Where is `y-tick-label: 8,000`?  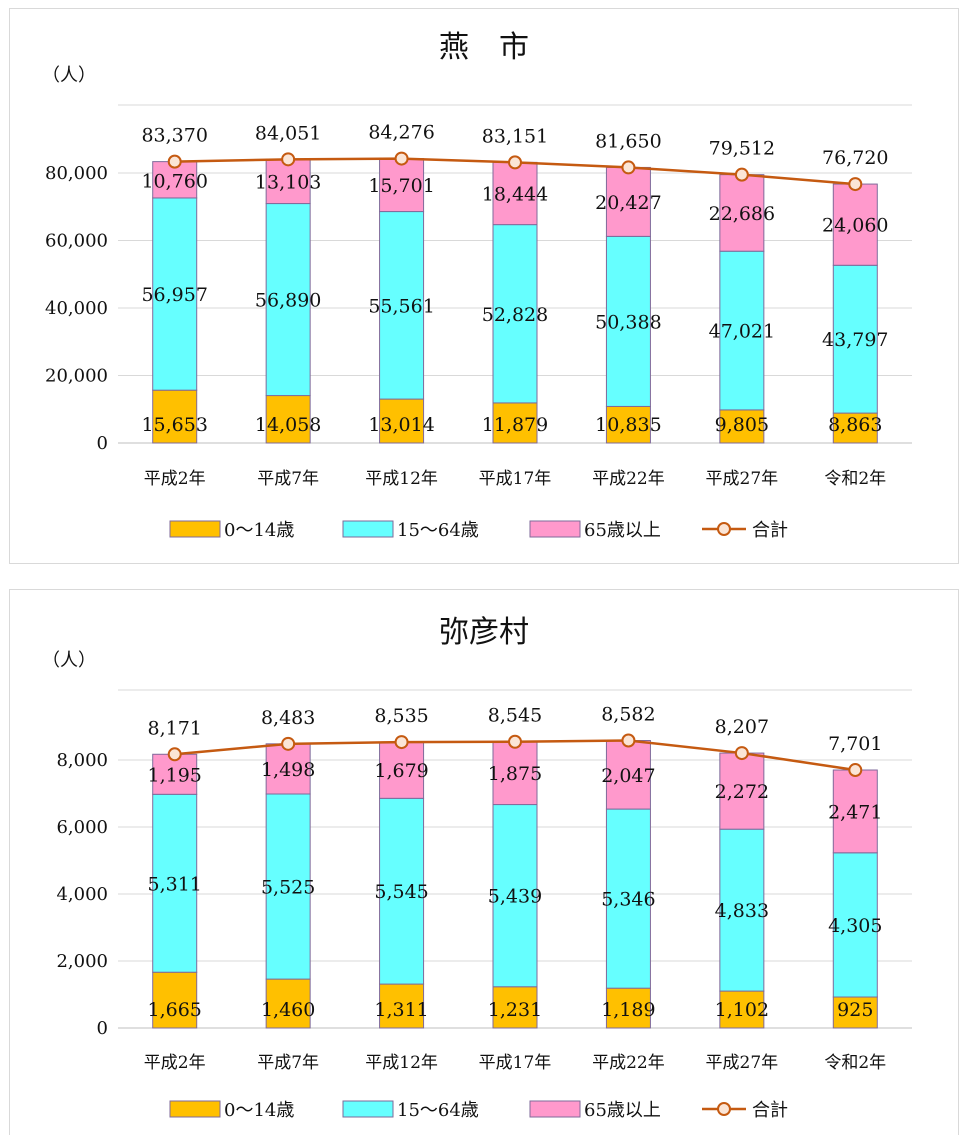
y-tick-label: 8,000 is located at coordinates (82, 760).